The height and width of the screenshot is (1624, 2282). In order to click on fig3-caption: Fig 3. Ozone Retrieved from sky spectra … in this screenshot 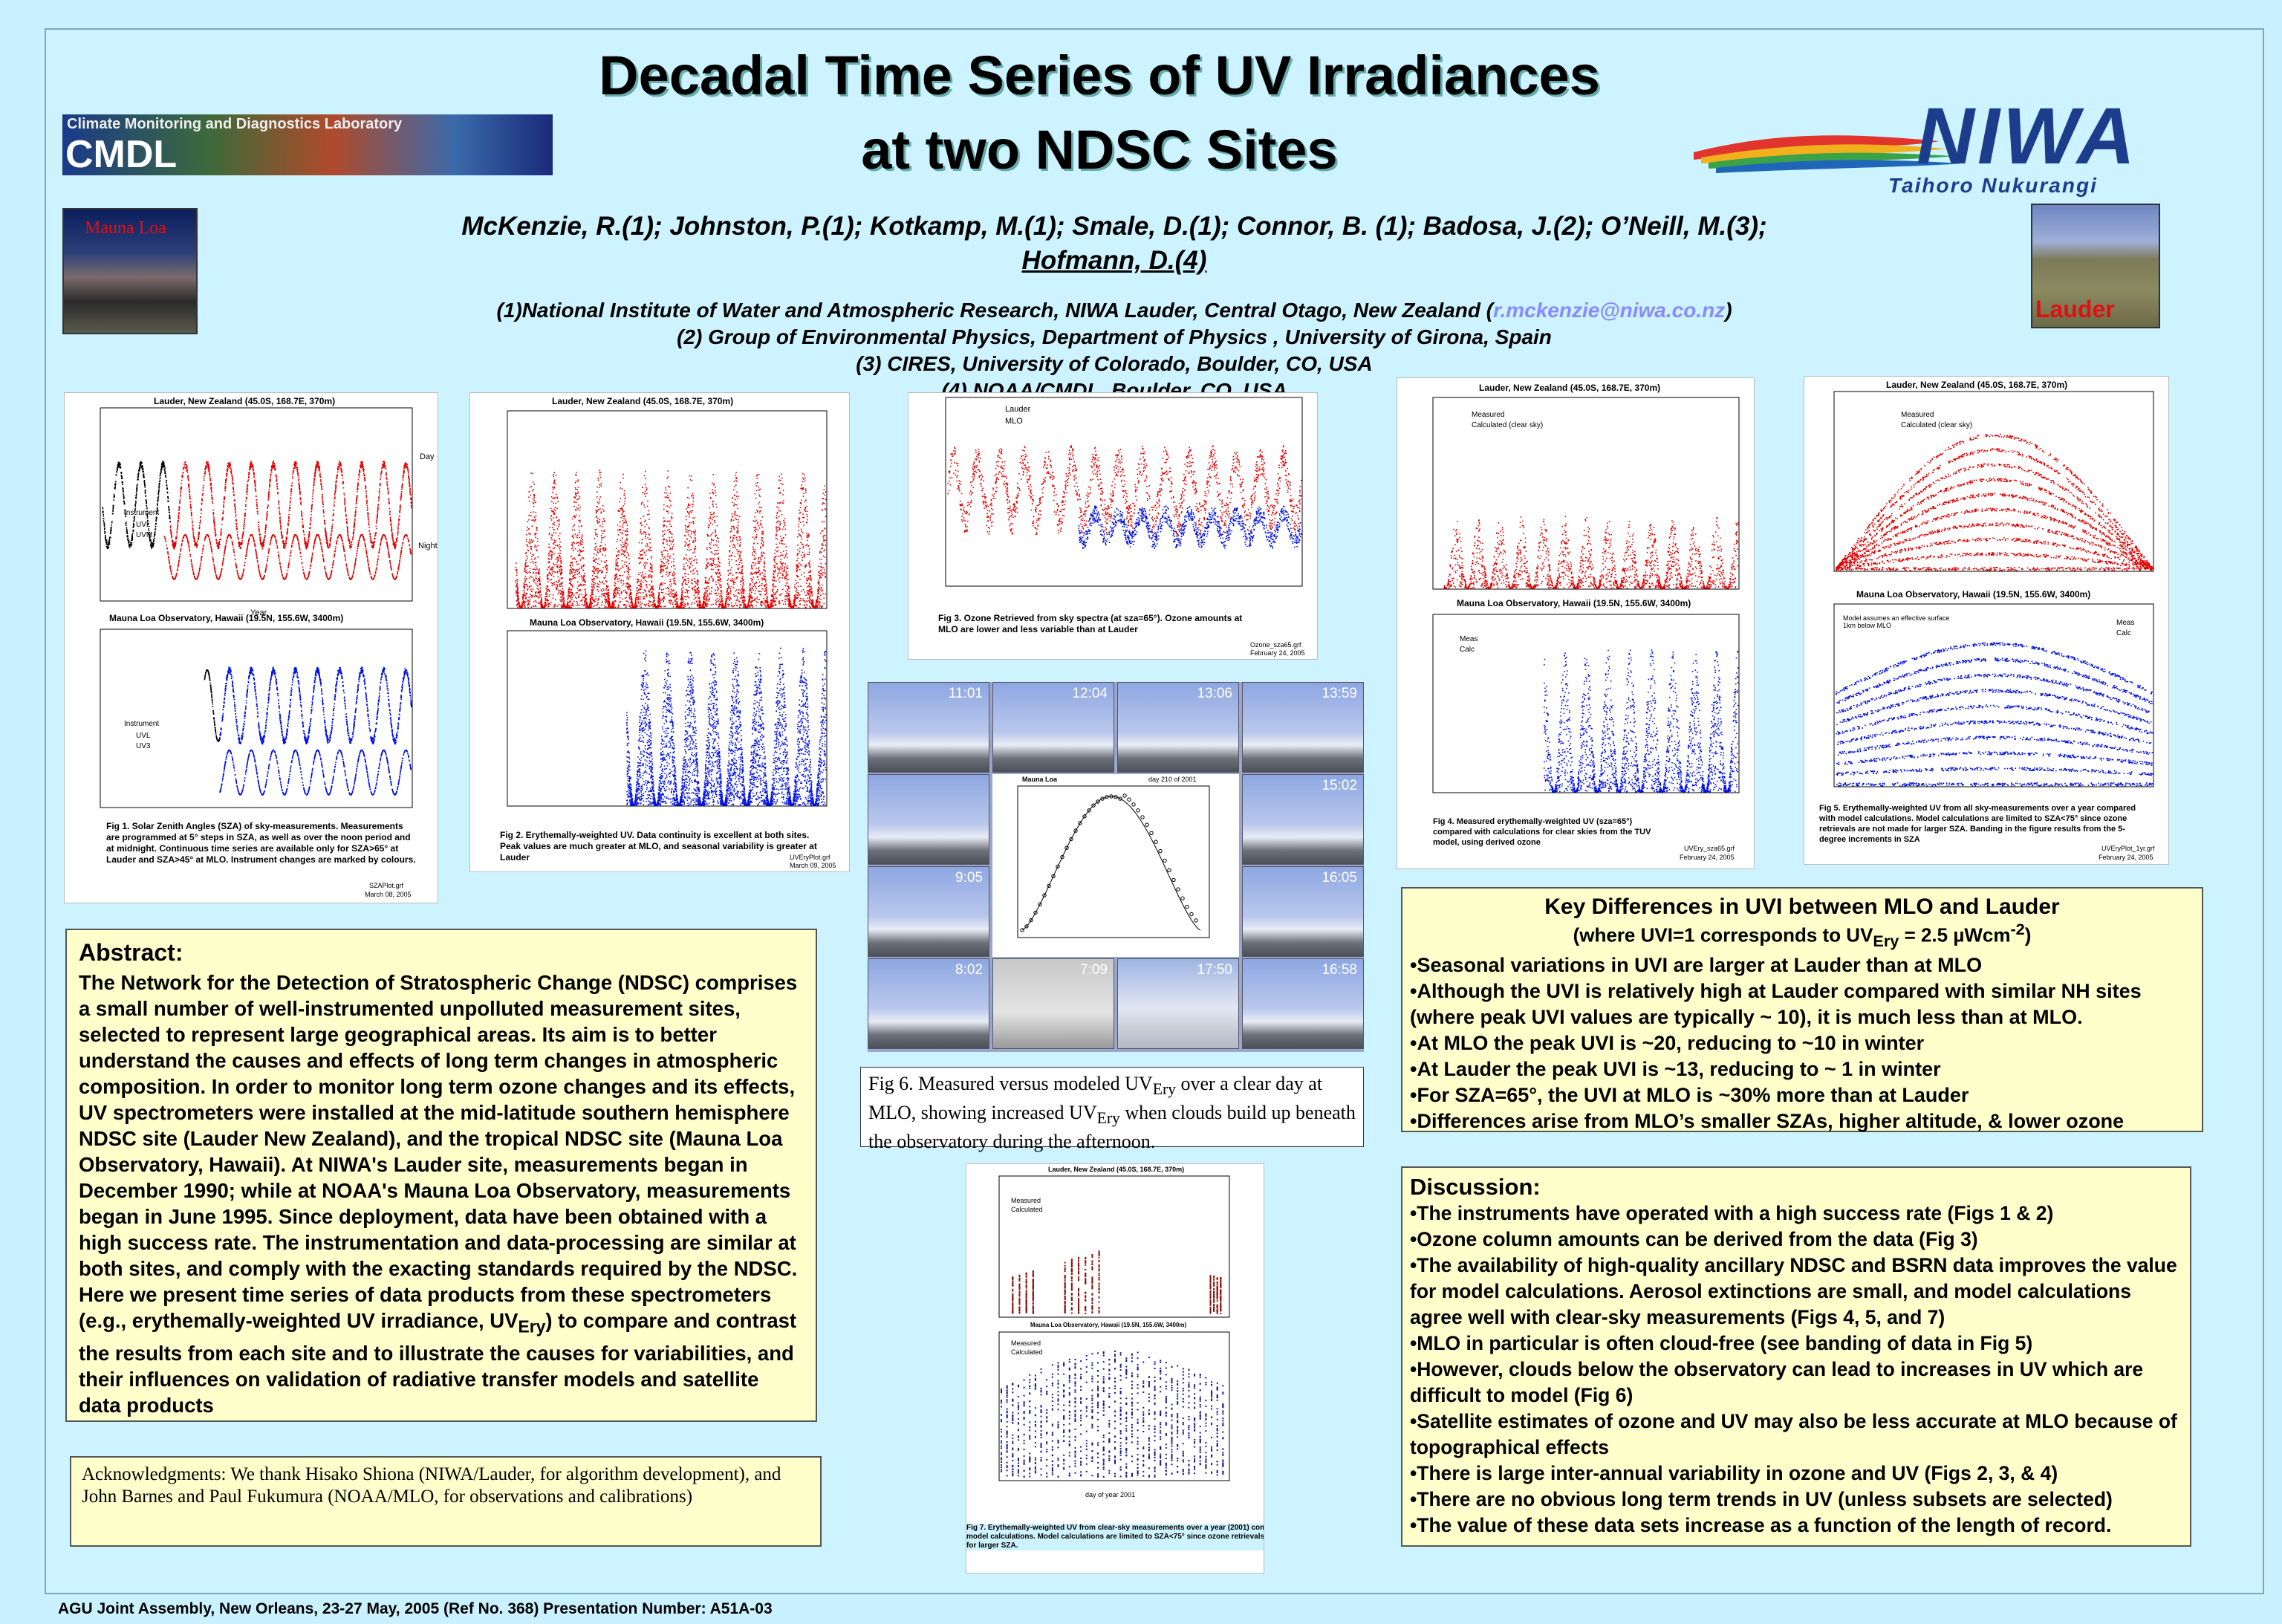, I will do `click(1094, 624)`.